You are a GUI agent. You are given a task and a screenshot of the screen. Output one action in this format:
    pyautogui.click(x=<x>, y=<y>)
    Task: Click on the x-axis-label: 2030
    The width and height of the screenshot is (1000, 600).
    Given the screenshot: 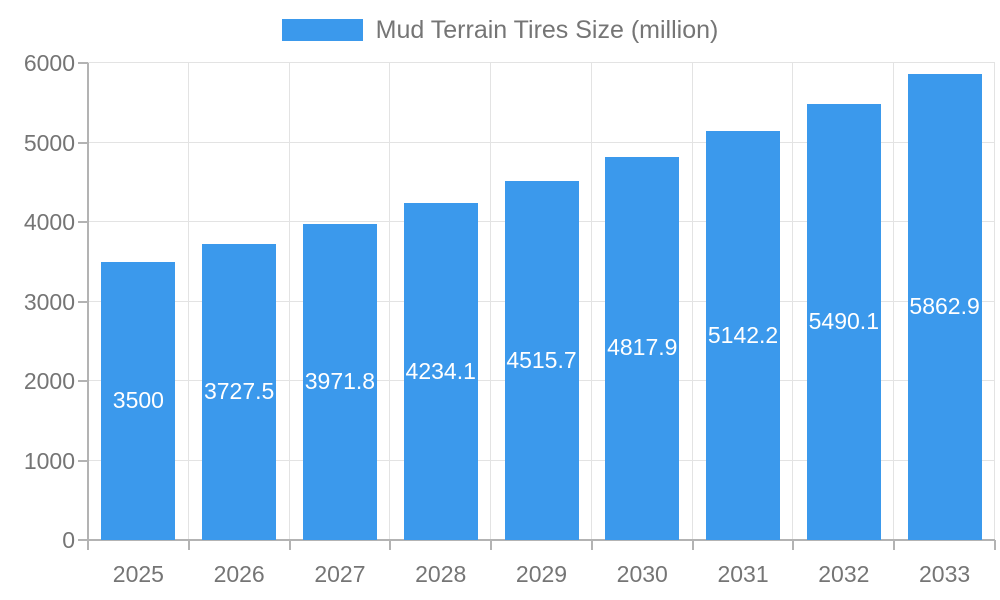 What is the action you would take?
    pyautogui.click(x=642, y=574)
    